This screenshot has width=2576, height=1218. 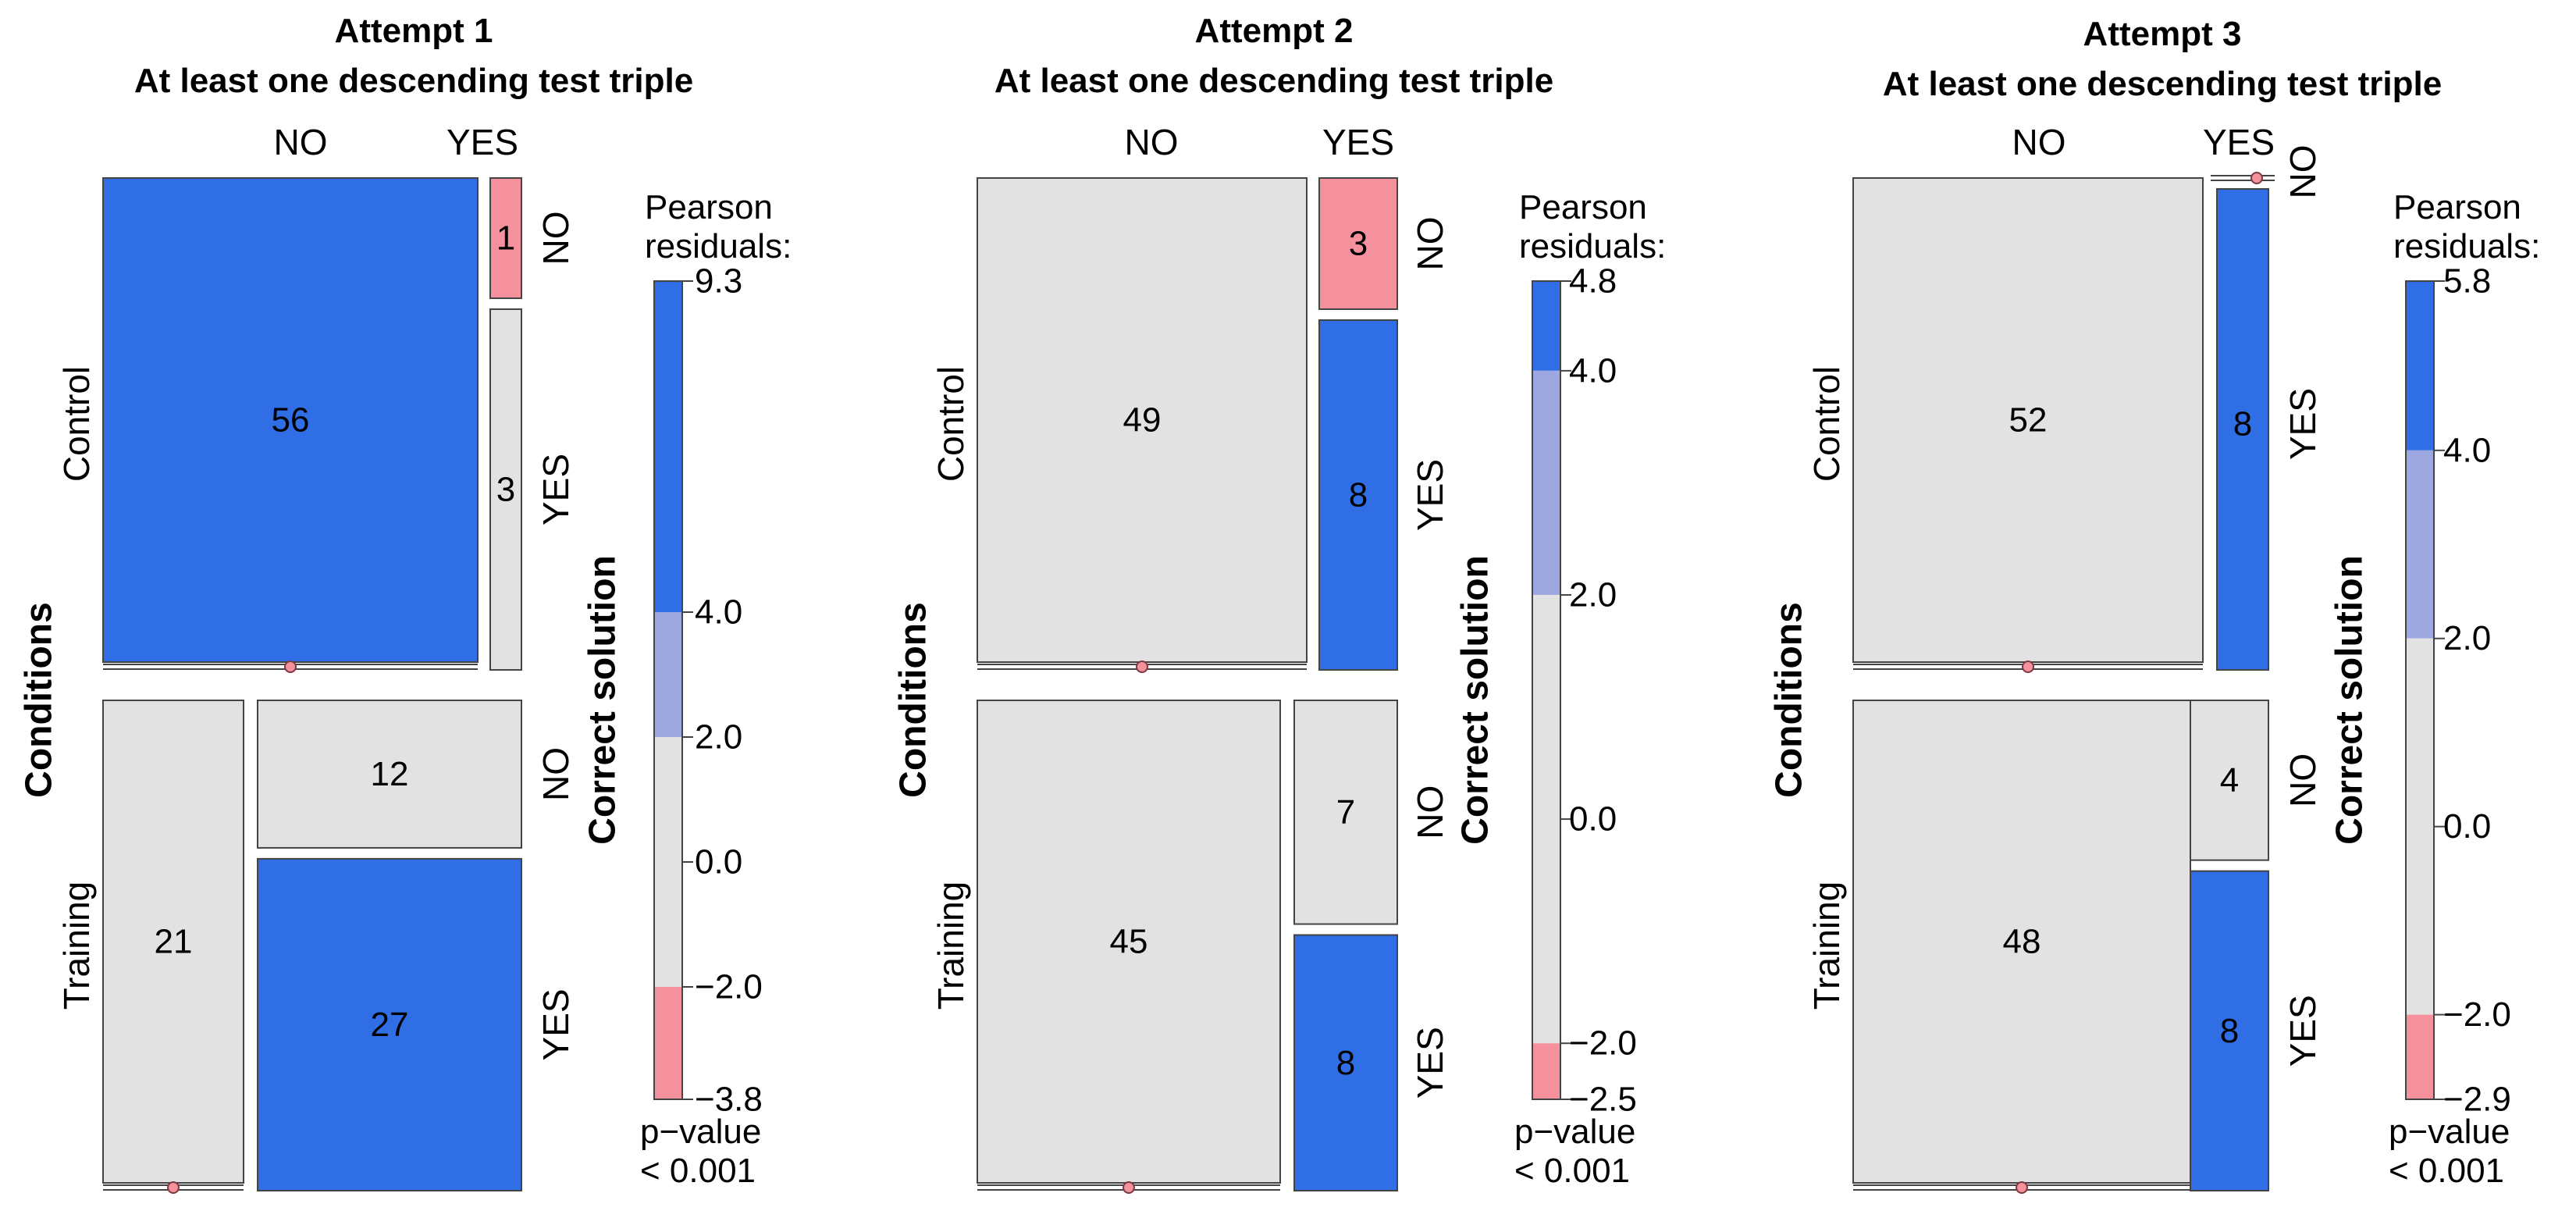 What do you see at coordinates (1593, 281) in the screenshot?
I see `legend-tick-label: 4.8` at bounding box center [1593, 281].